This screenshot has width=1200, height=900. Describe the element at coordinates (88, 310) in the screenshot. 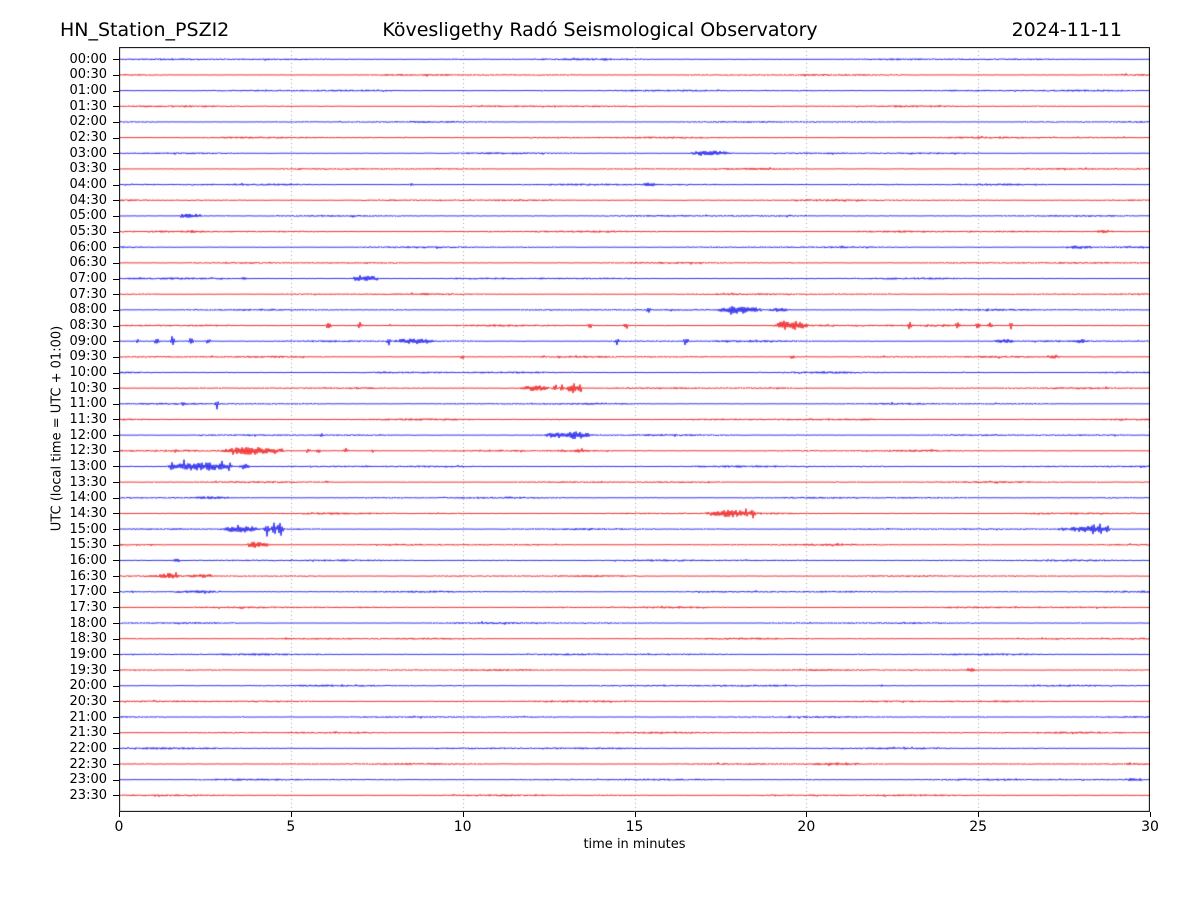

I see `y-tick-label: 08:00` at that location.